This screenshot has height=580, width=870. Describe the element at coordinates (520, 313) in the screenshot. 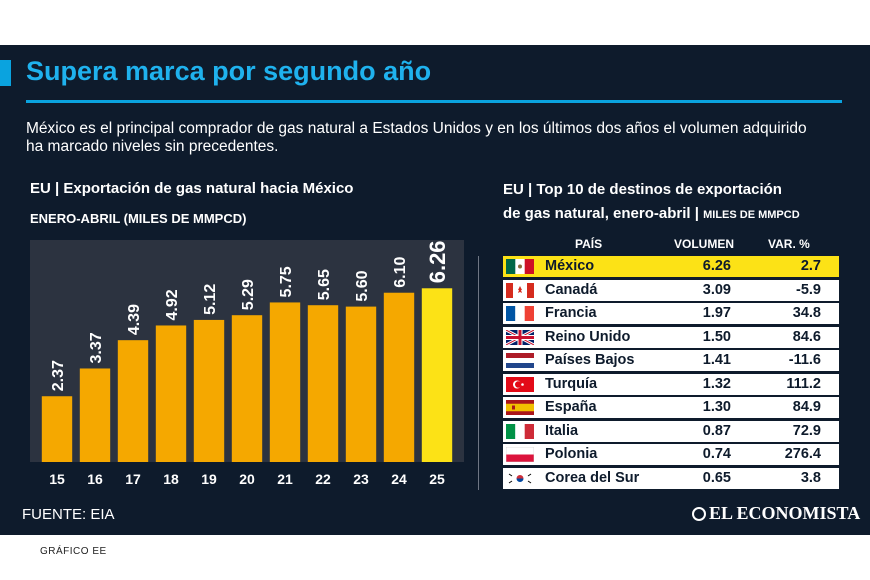

I see `france-flag-icon` at that location.